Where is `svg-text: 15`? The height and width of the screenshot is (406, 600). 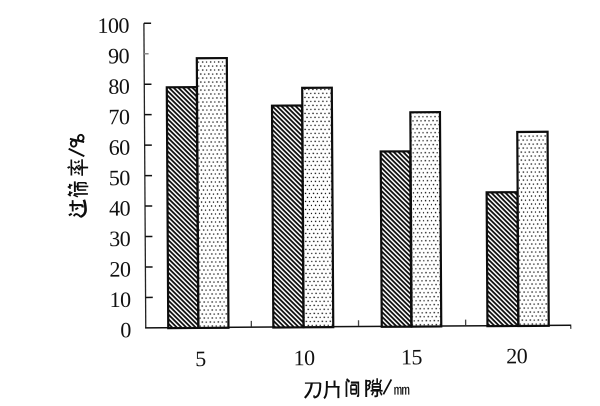 svg-text: 15 is located at coordinates (412, 356).